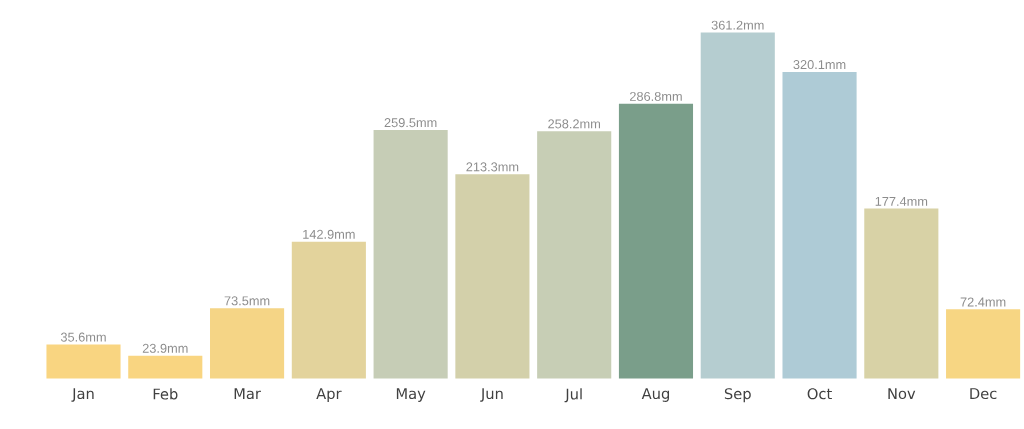  What do you see at coordinates (82, 395) in the screenshot?
I see `x-tick-label: Jan` at bounding box center [82, 395].